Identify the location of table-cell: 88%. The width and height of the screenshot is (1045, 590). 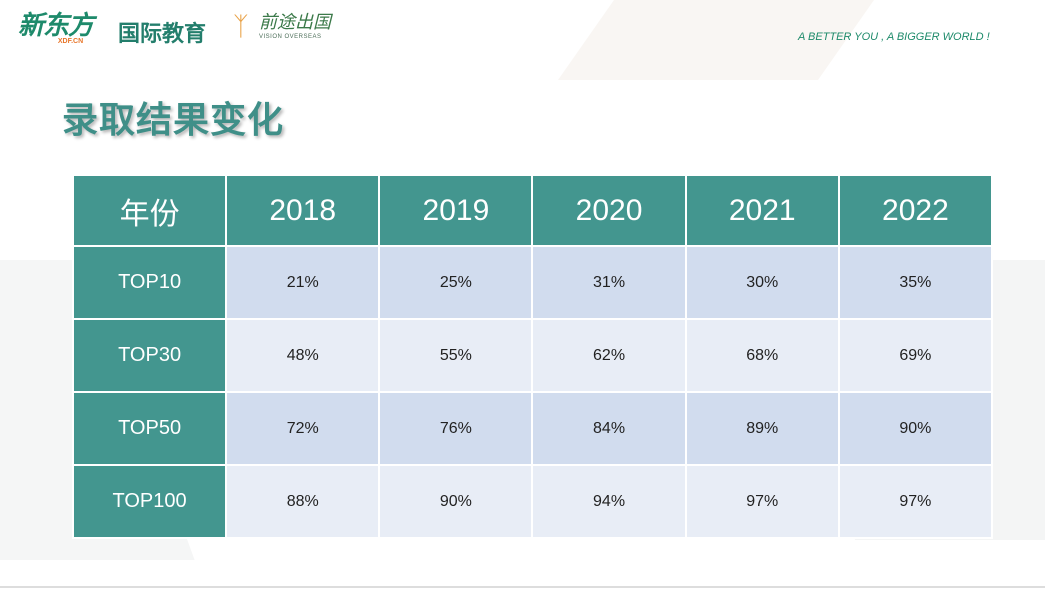
(303, 501).